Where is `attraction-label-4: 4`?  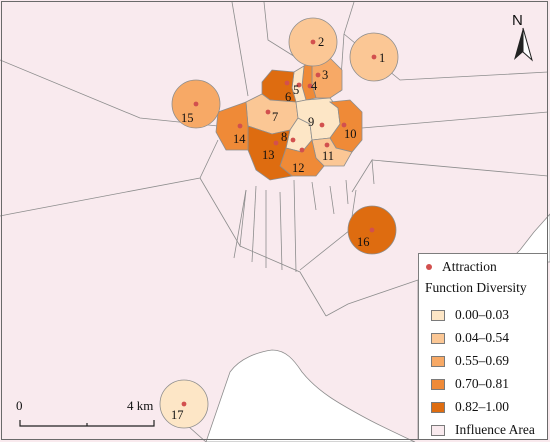 attraction-label-4: 4 is located at coordinates (314, 86).